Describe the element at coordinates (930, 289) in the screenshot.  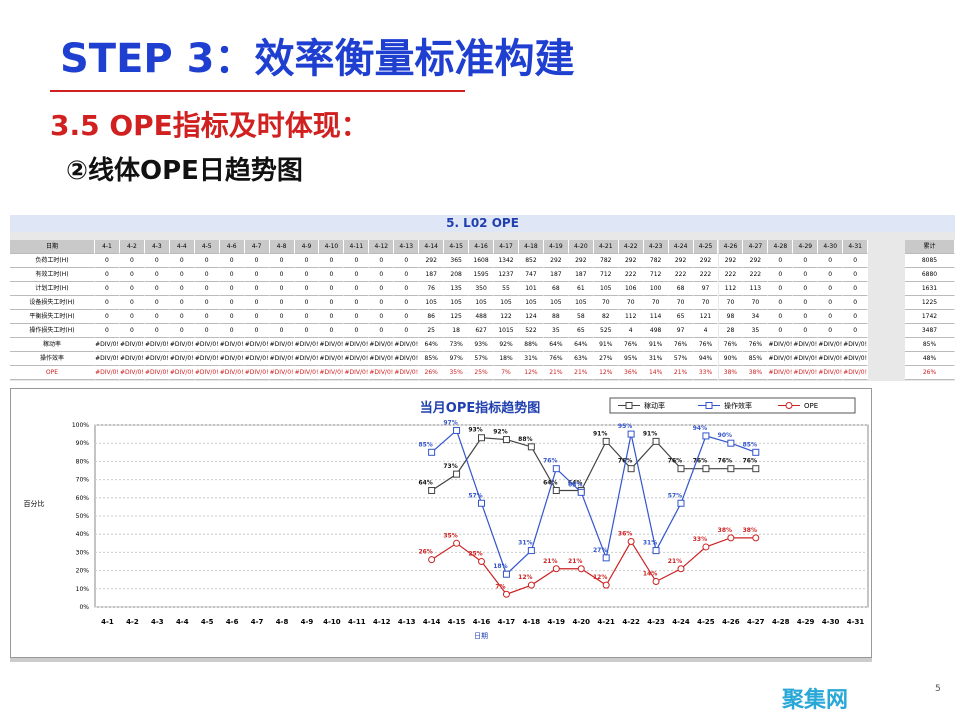
I see `table-cell: 1631` at that location.